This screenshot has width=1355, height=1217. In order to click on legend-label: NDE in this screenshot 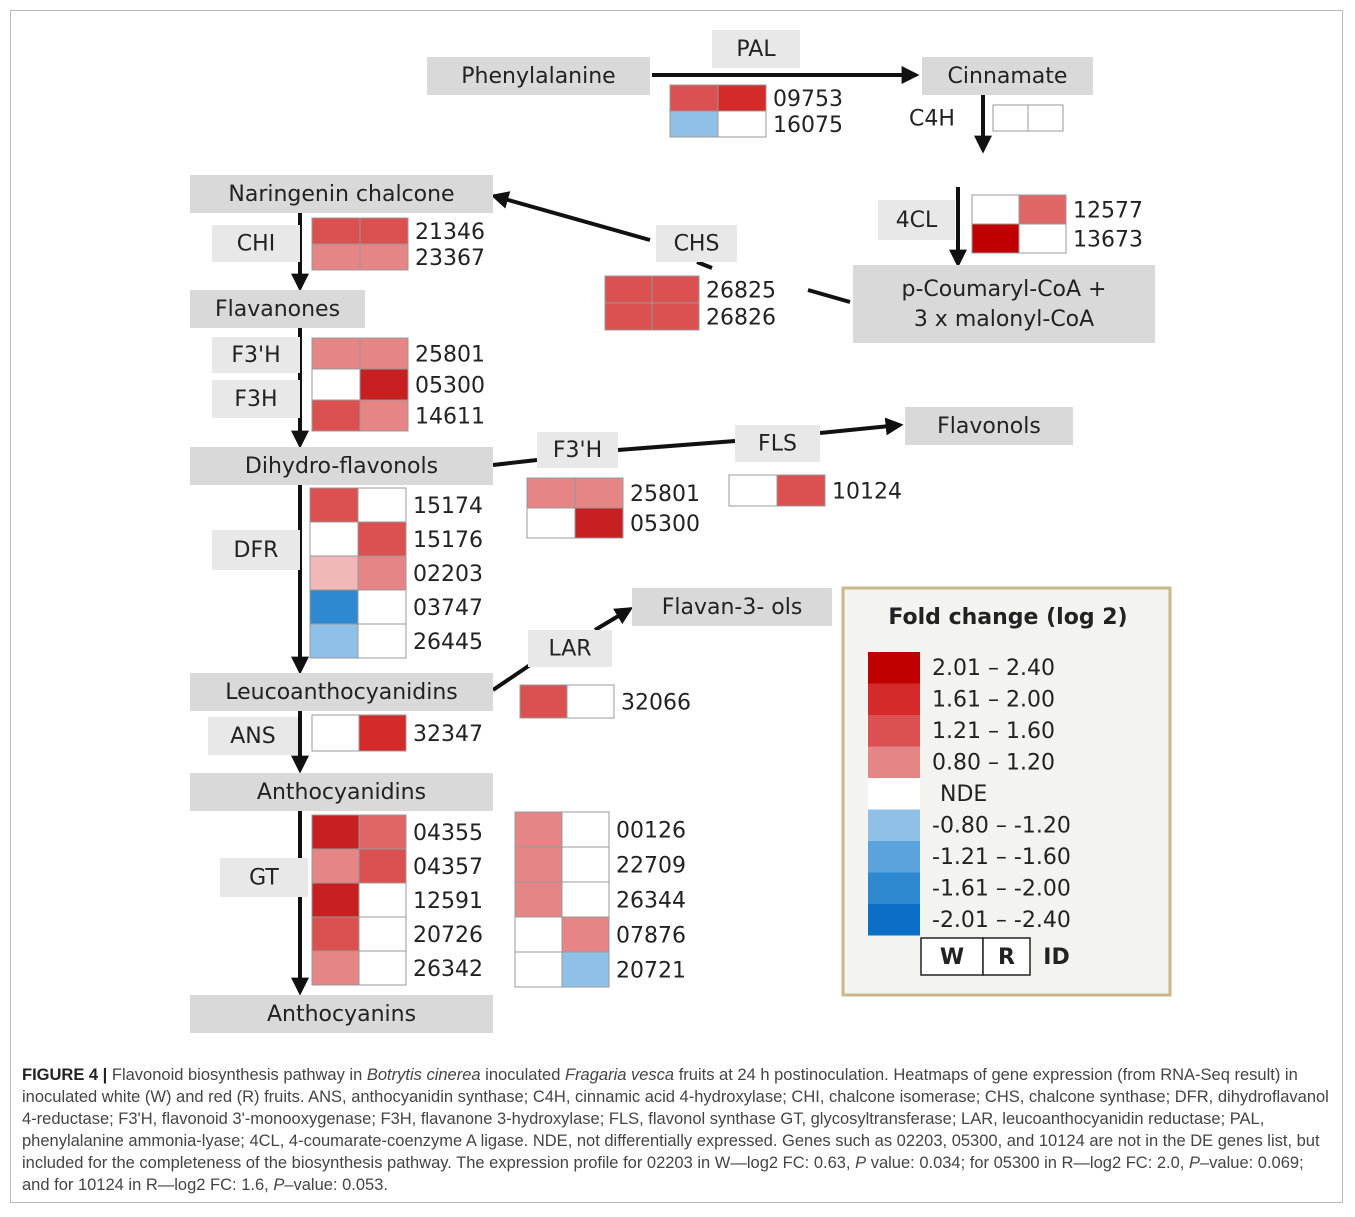, I will do `click(963, 794)`.